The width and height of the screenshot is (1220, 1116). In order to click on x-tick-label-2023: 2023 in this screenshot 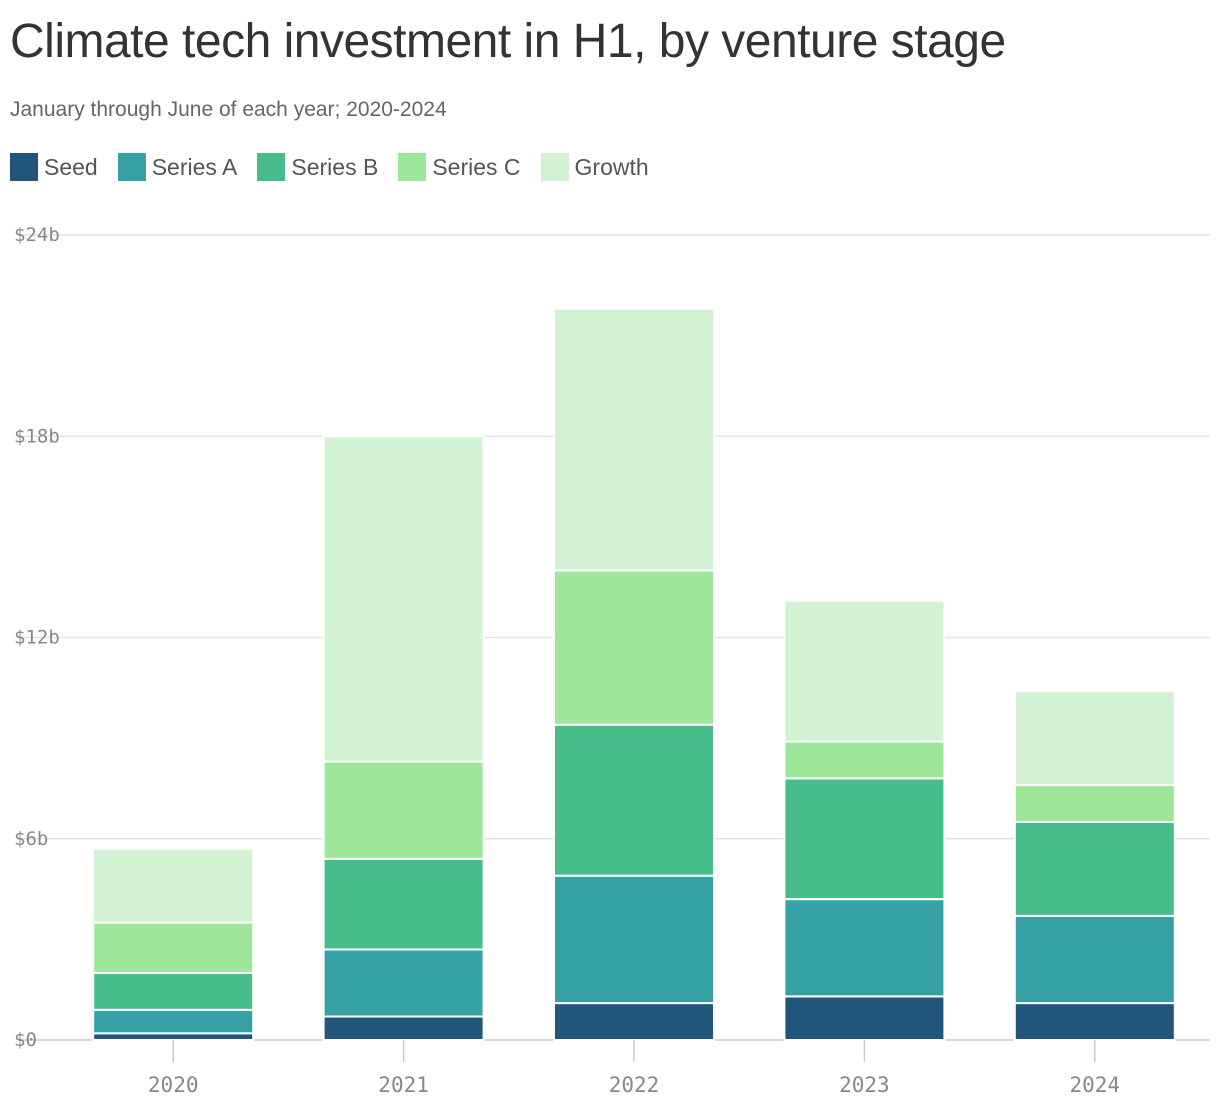, I will do `click(864, 1085)`.